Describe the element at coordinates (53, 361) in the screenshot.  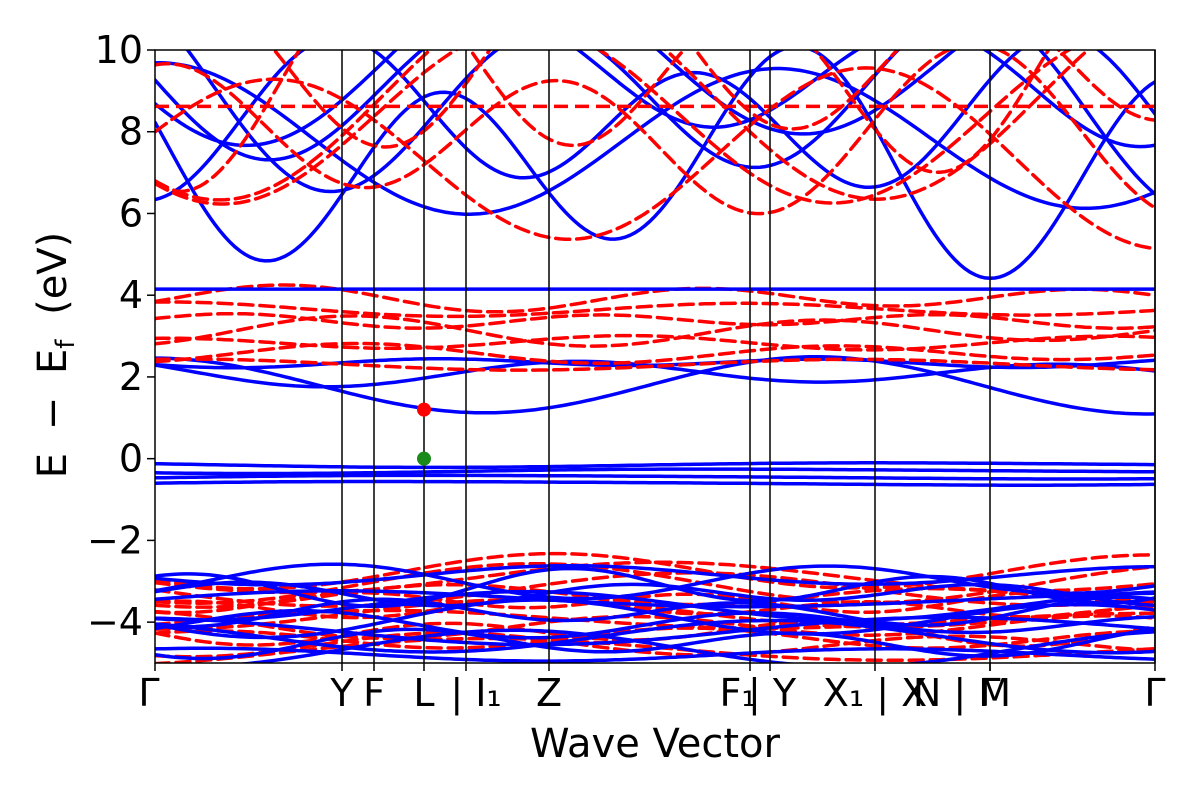
I see `ylabel-ef: E` at that location.